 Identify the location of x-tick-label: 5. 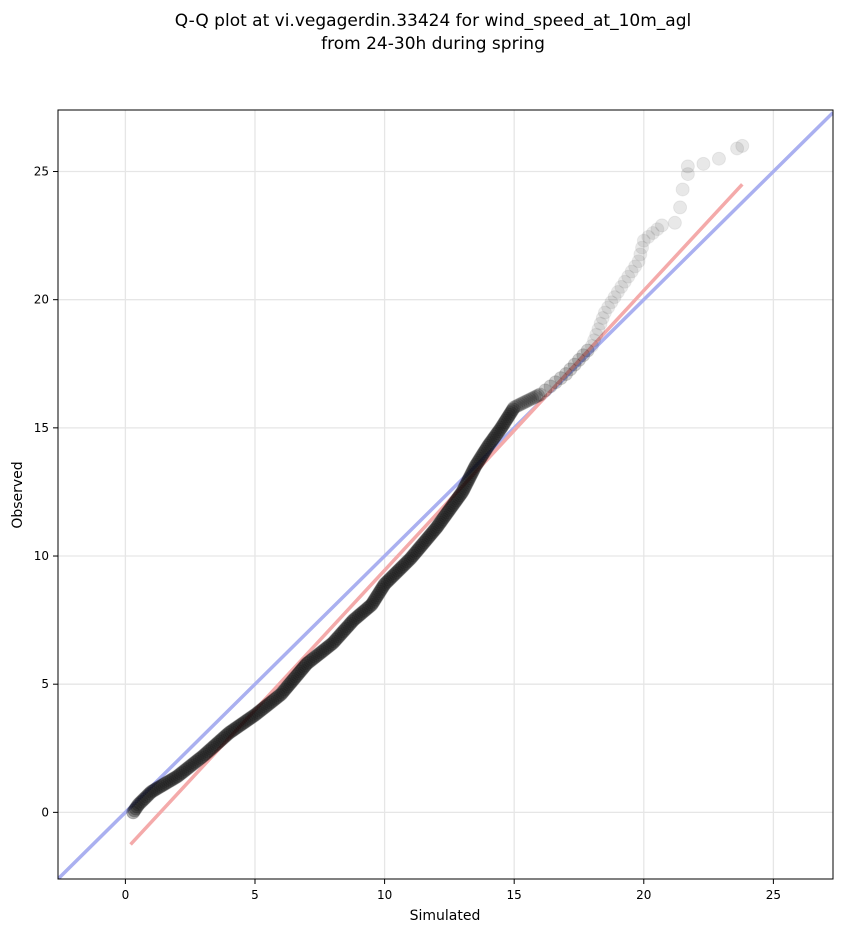
(255, 895).